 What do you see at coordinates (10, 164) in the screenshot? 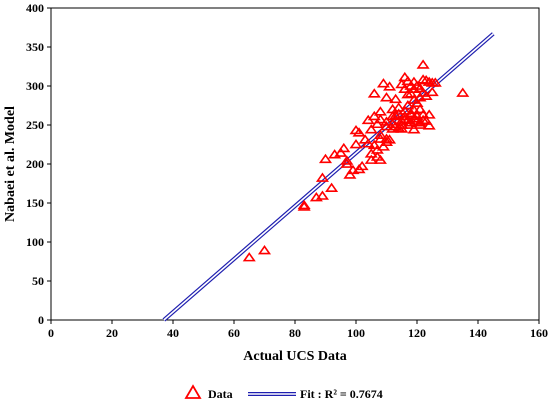
I see `y-axis-title: Nabaei et al. Model` at bounding box center [10, 164].